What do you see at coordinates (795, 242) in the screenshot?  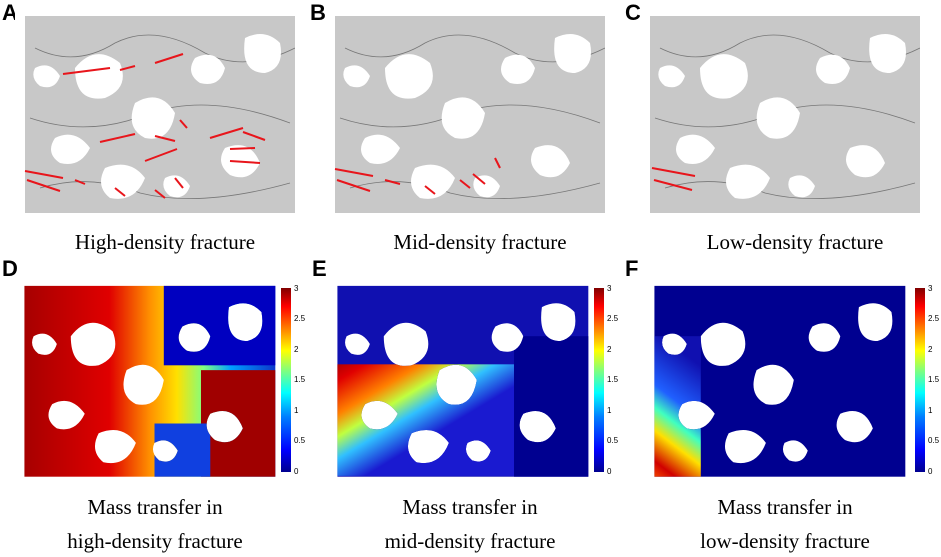 I see `caption: Low-density fracture` at bounding box center [795, 242].